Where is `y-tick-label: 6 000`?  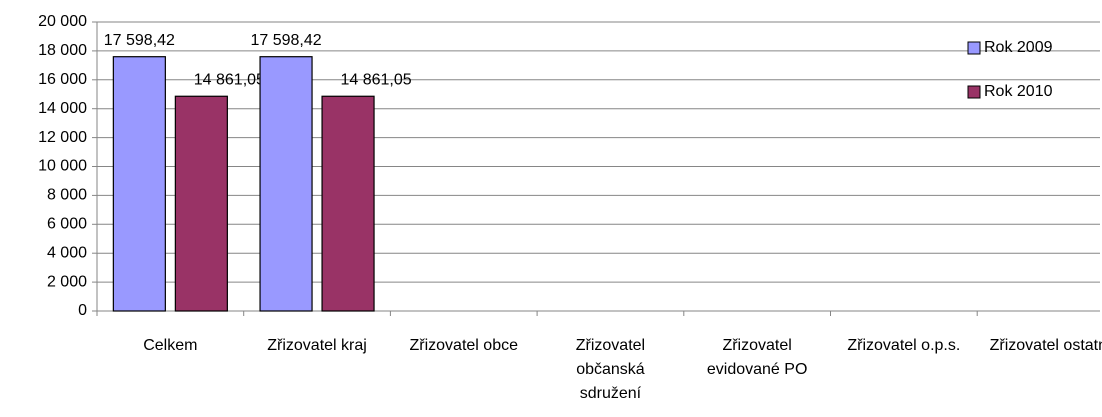 y-tick-label: 6 000 is located at coordinates (67, 224).